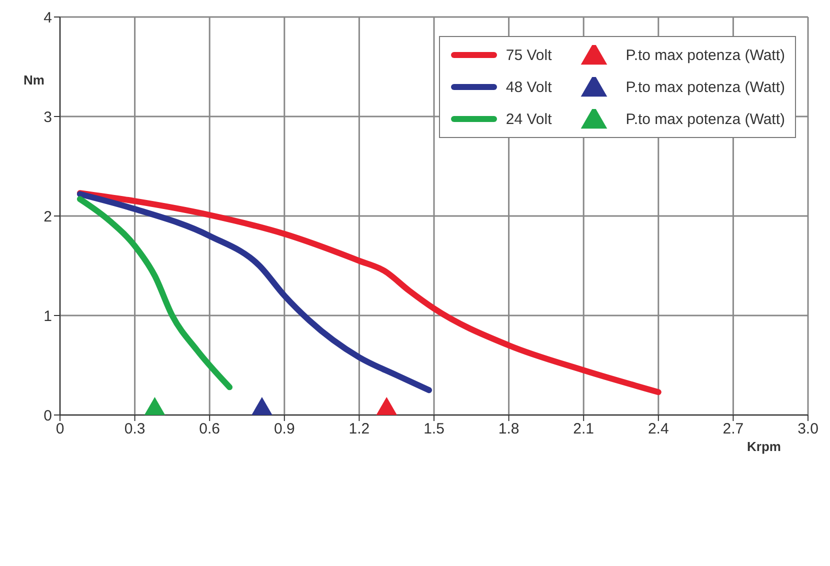  I want to click on x-tick-label: 0.3, so click(135, 429).